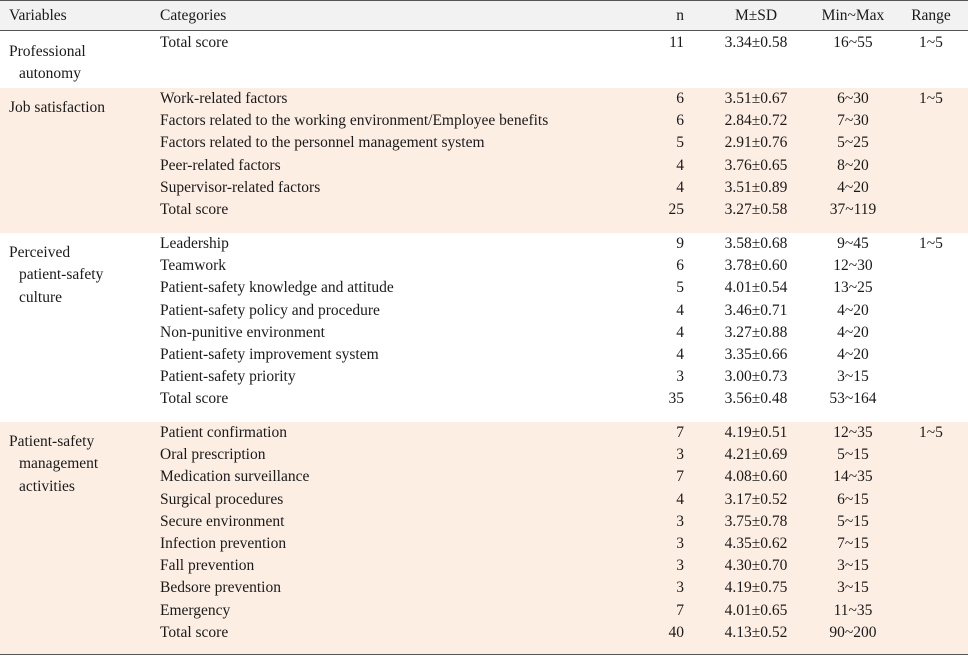 The height and width of the screenshot is (657, 968). Describe the element at coordinates (61, 275) in the screenshot. I see `variable-name-line: patient-safety` at that location.